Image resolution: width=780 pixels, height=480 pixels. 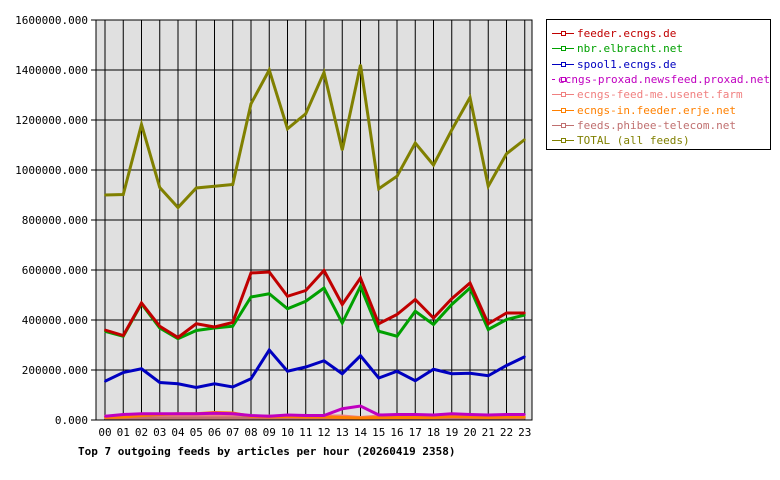 What do you see at coordinates (361, 432) in the screenshot?
I see `x-tick-label: 14` at bounding box center [361, 432].